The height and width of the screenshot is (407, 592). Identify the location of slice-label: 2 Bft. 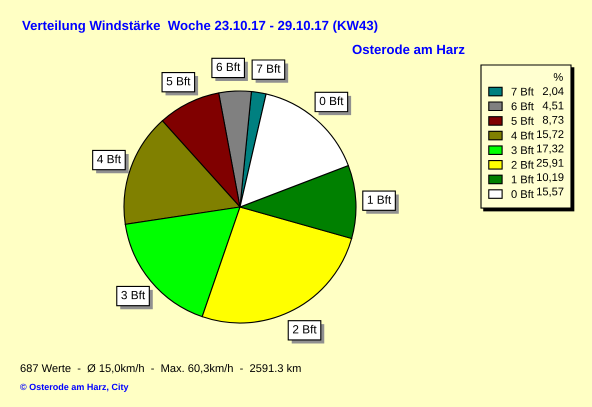
(304, 329).